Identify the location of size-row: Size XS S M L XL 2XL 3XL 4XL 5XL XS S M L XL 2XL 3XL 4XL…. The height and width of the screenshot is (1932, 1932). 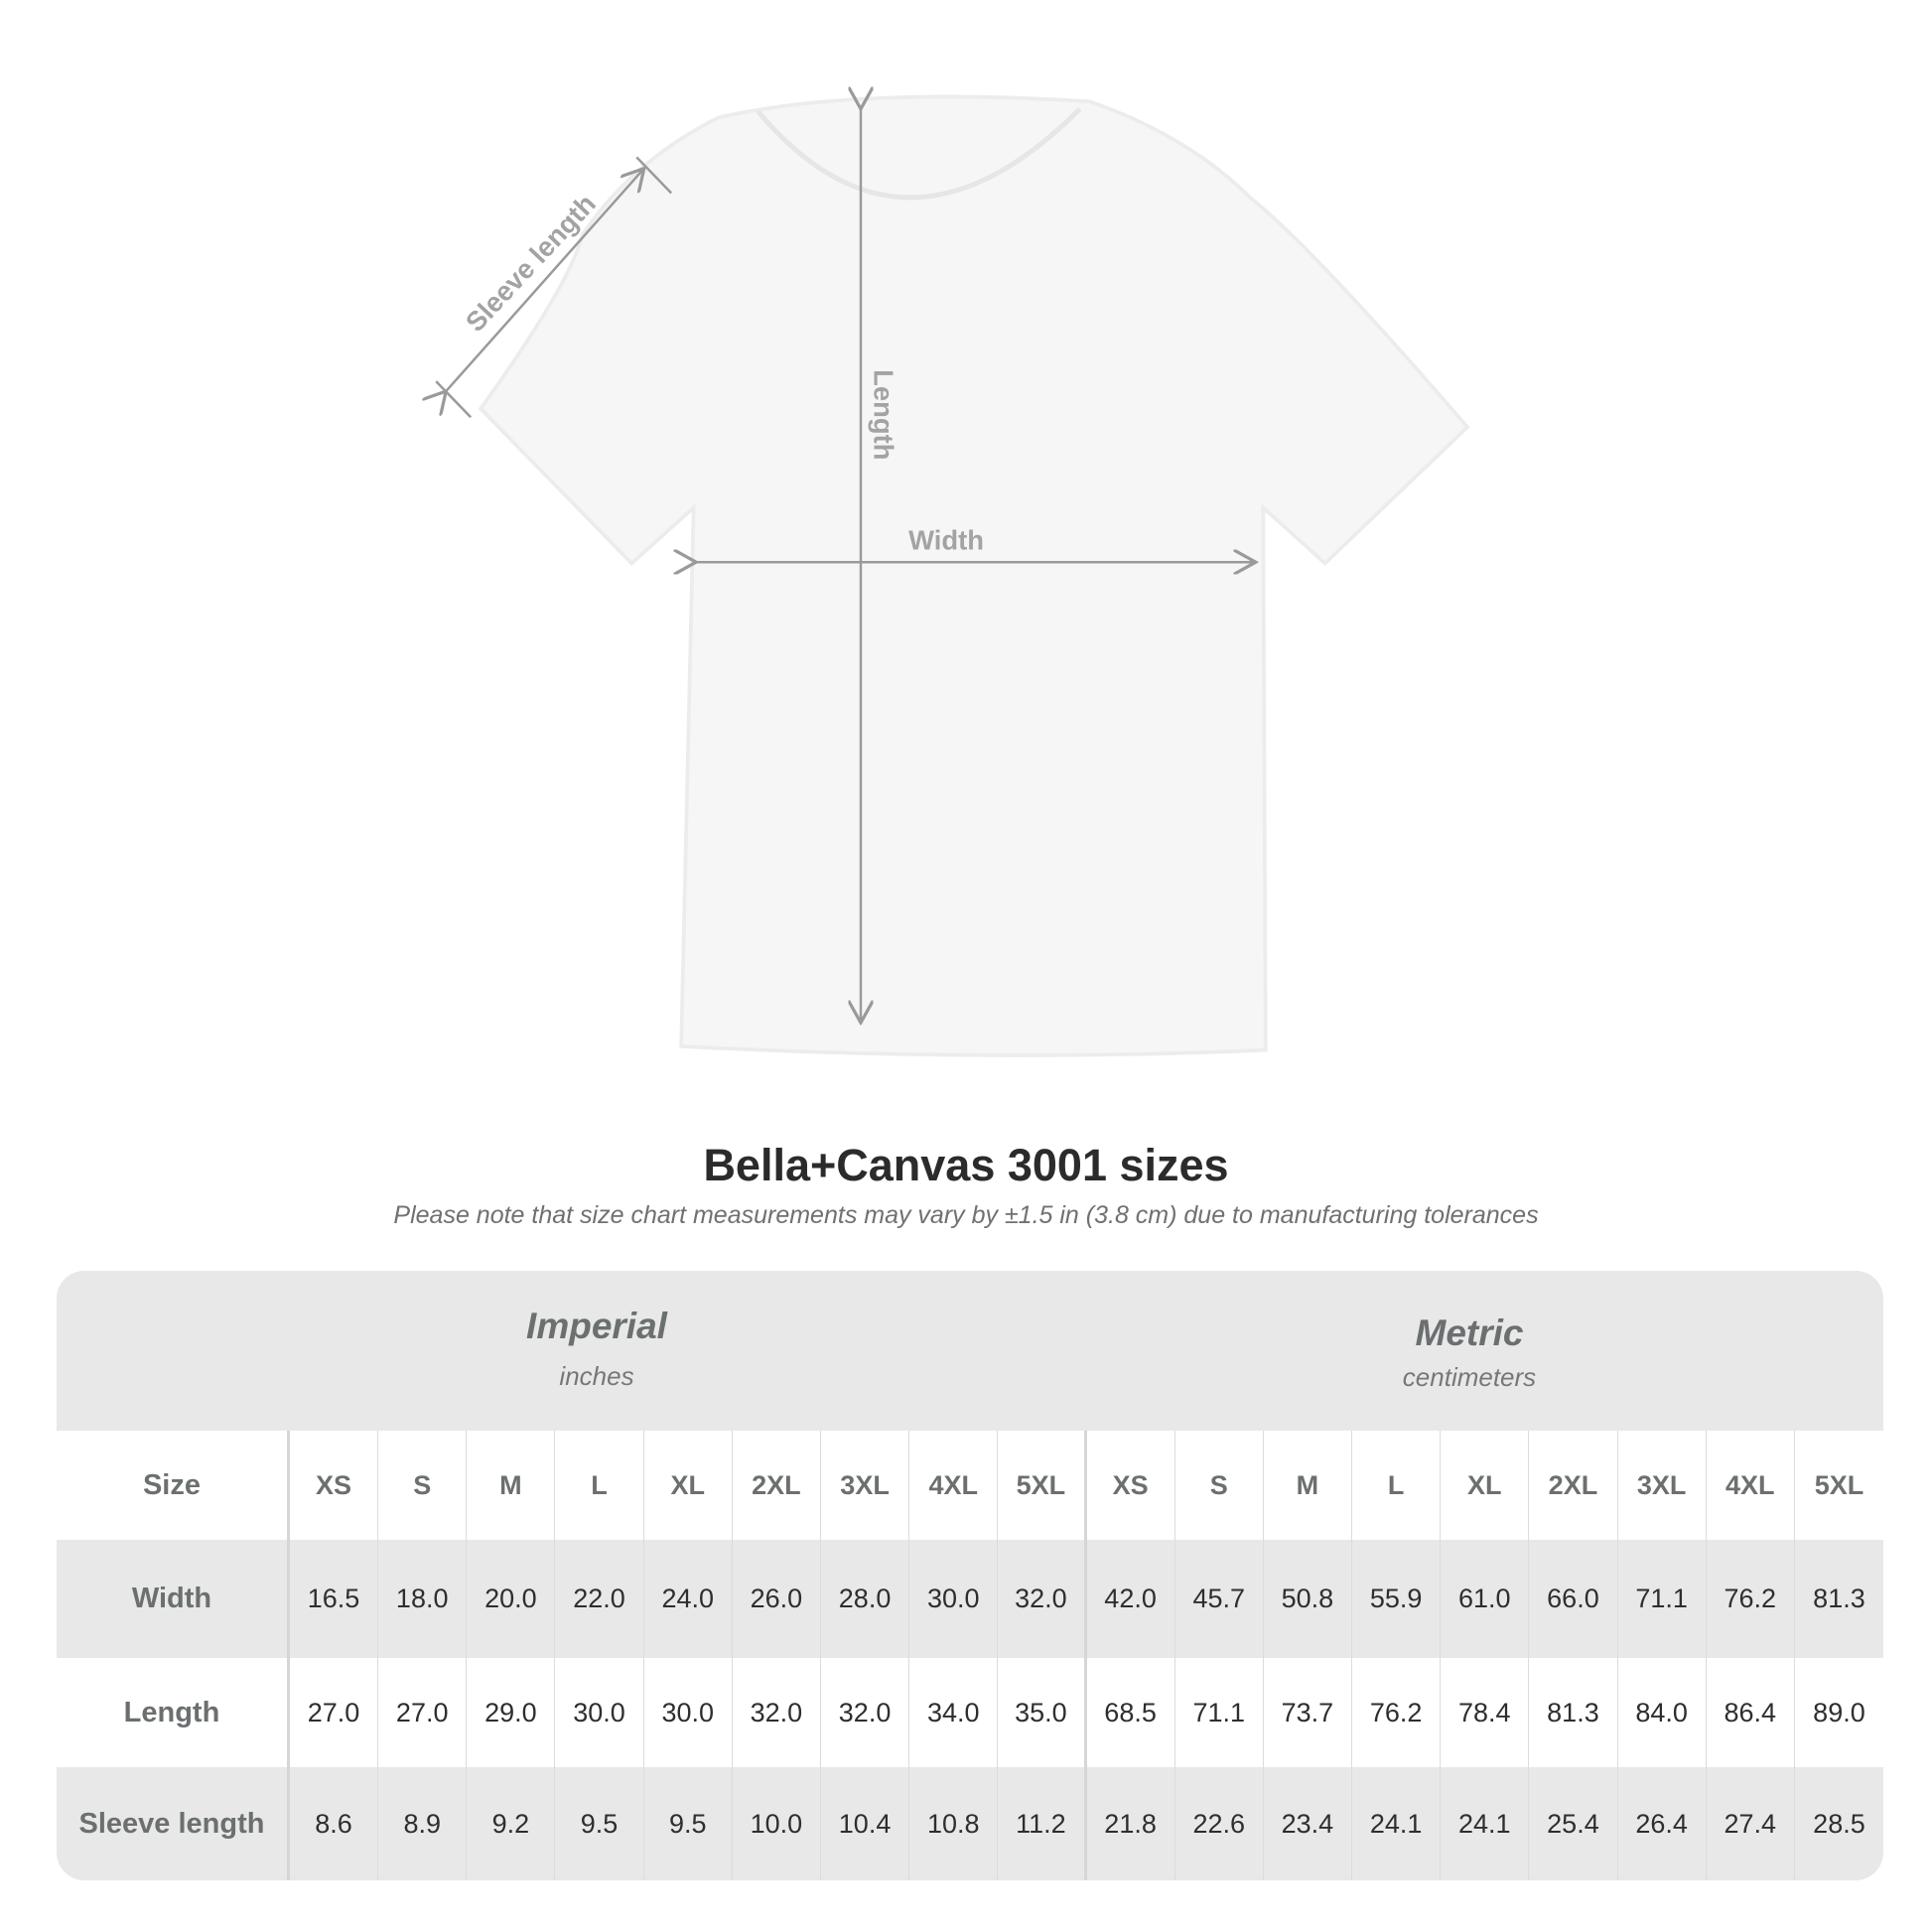
(970, 1486).